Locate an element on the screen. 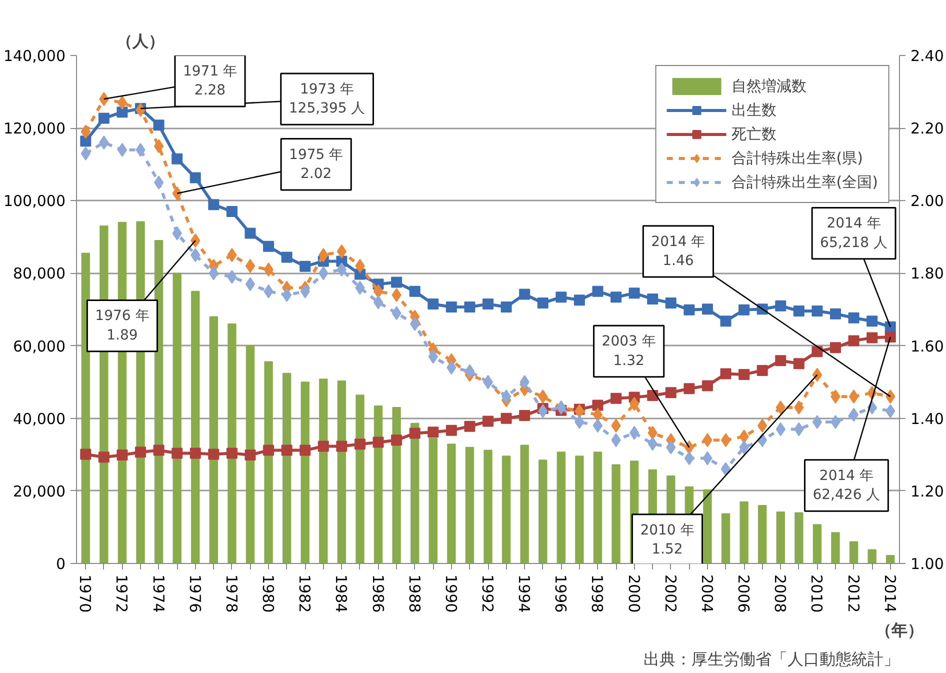  y-tick-label: 100,000 is located at coordinates (34, 201).